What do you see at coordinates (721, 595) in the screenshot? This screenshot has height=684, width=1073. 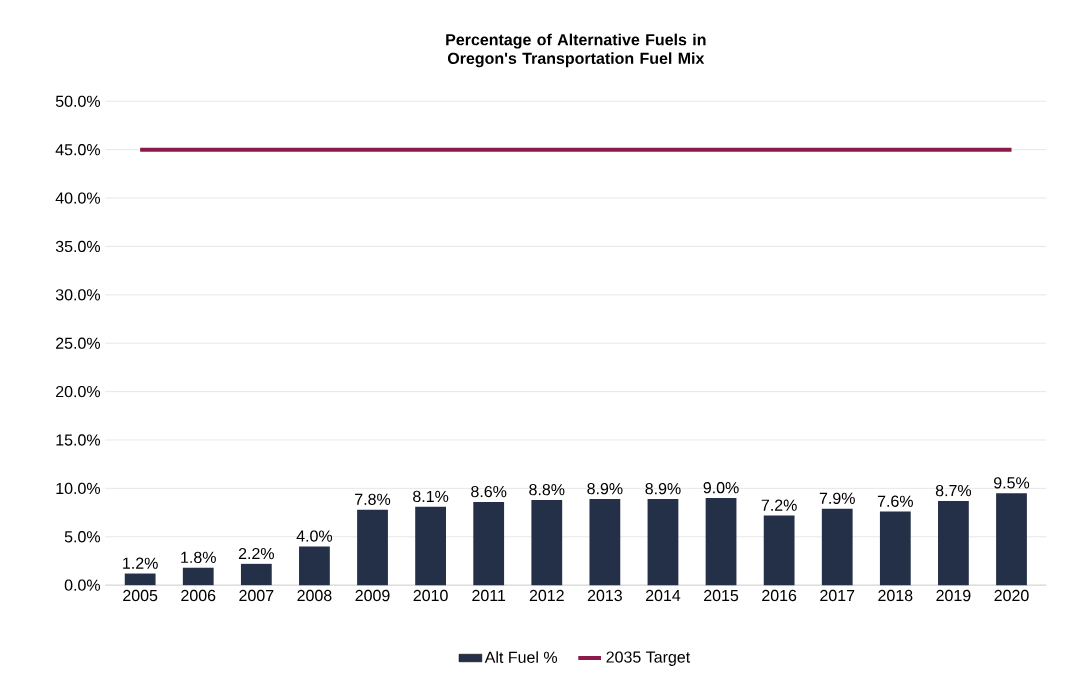 I see `x-tick-label: 2015` at bounding box center [721, 595].